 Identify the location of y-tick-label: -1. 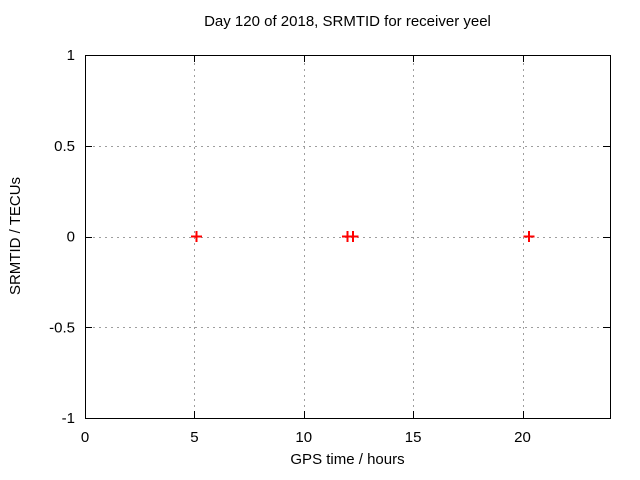
(68, 418).